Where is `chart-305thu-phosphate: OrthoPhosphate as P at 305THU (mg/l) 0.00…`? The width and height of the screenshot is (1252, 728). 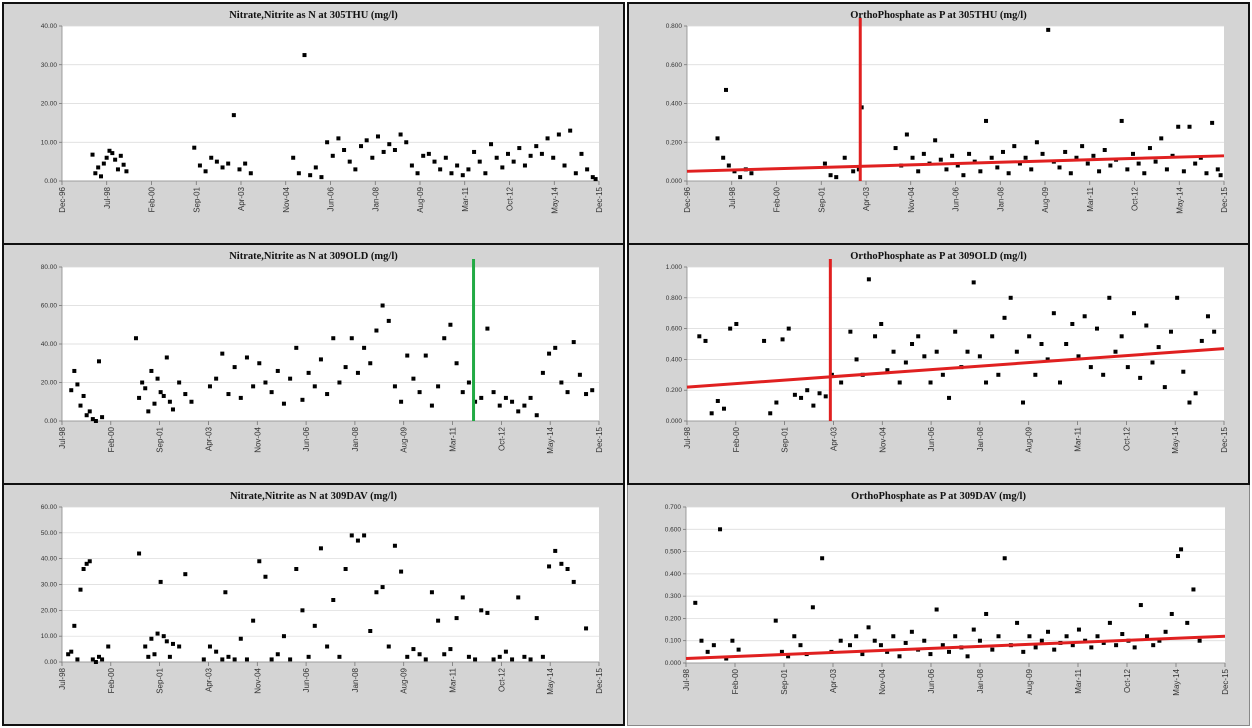
chart-305thu-phosphate: OrthoPhosphate as P at 305THU (mg/l) 0.00… is located at coordinates (947, 112).